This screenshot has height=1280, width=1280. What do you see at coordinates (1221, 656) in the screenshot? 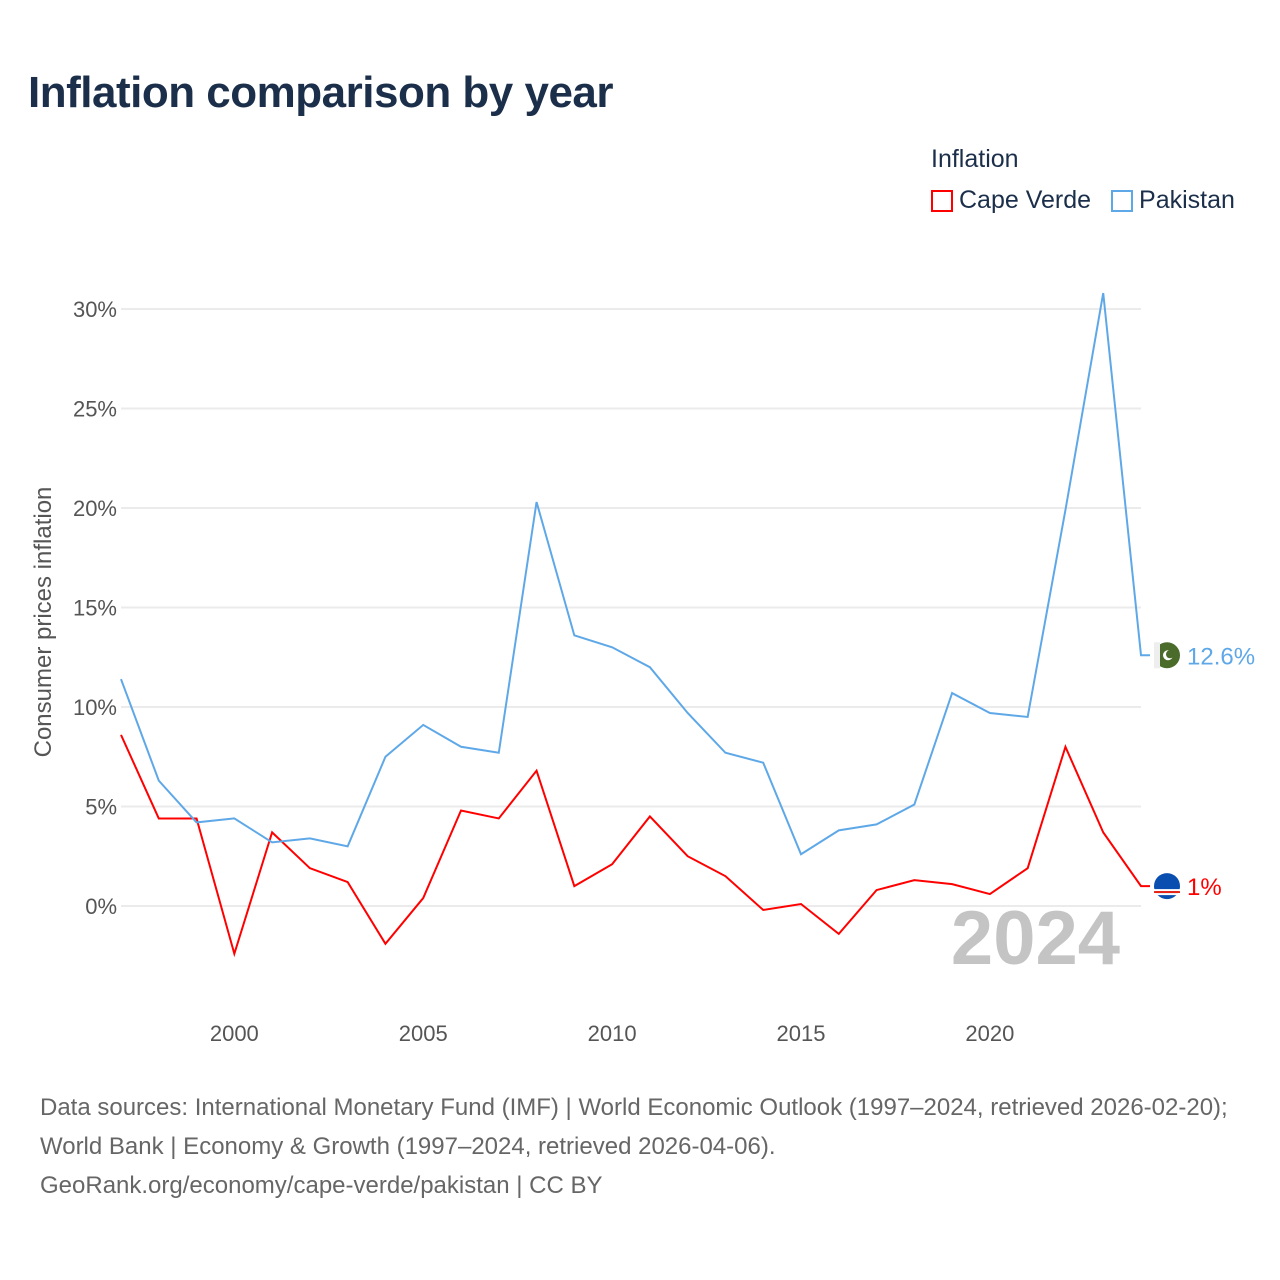
I see `end-value-label: 12.6%` at bounding box center [1221, 656].